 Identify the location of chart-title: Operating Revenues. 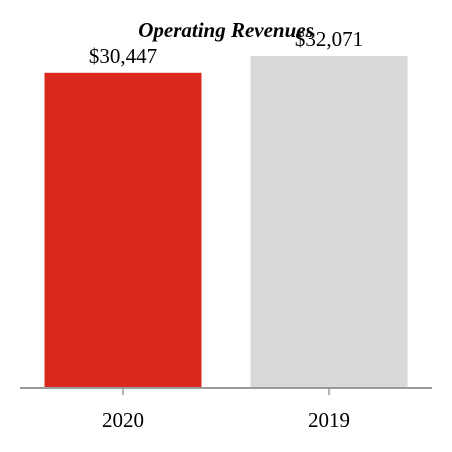
(226, 30).